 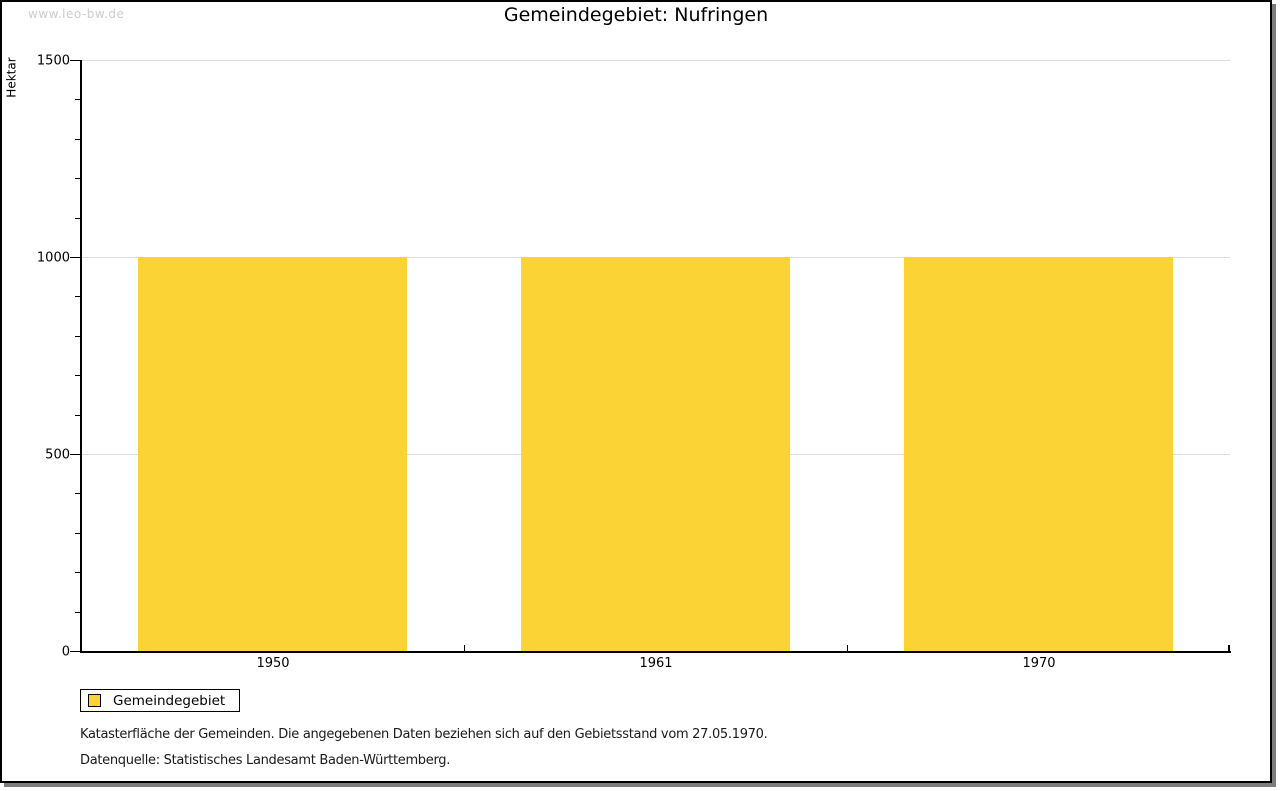 What do you see at coordinates (273, 663) in the screenshot?
I see `x-tick-label: 1950` at bounding box center [273, 663].